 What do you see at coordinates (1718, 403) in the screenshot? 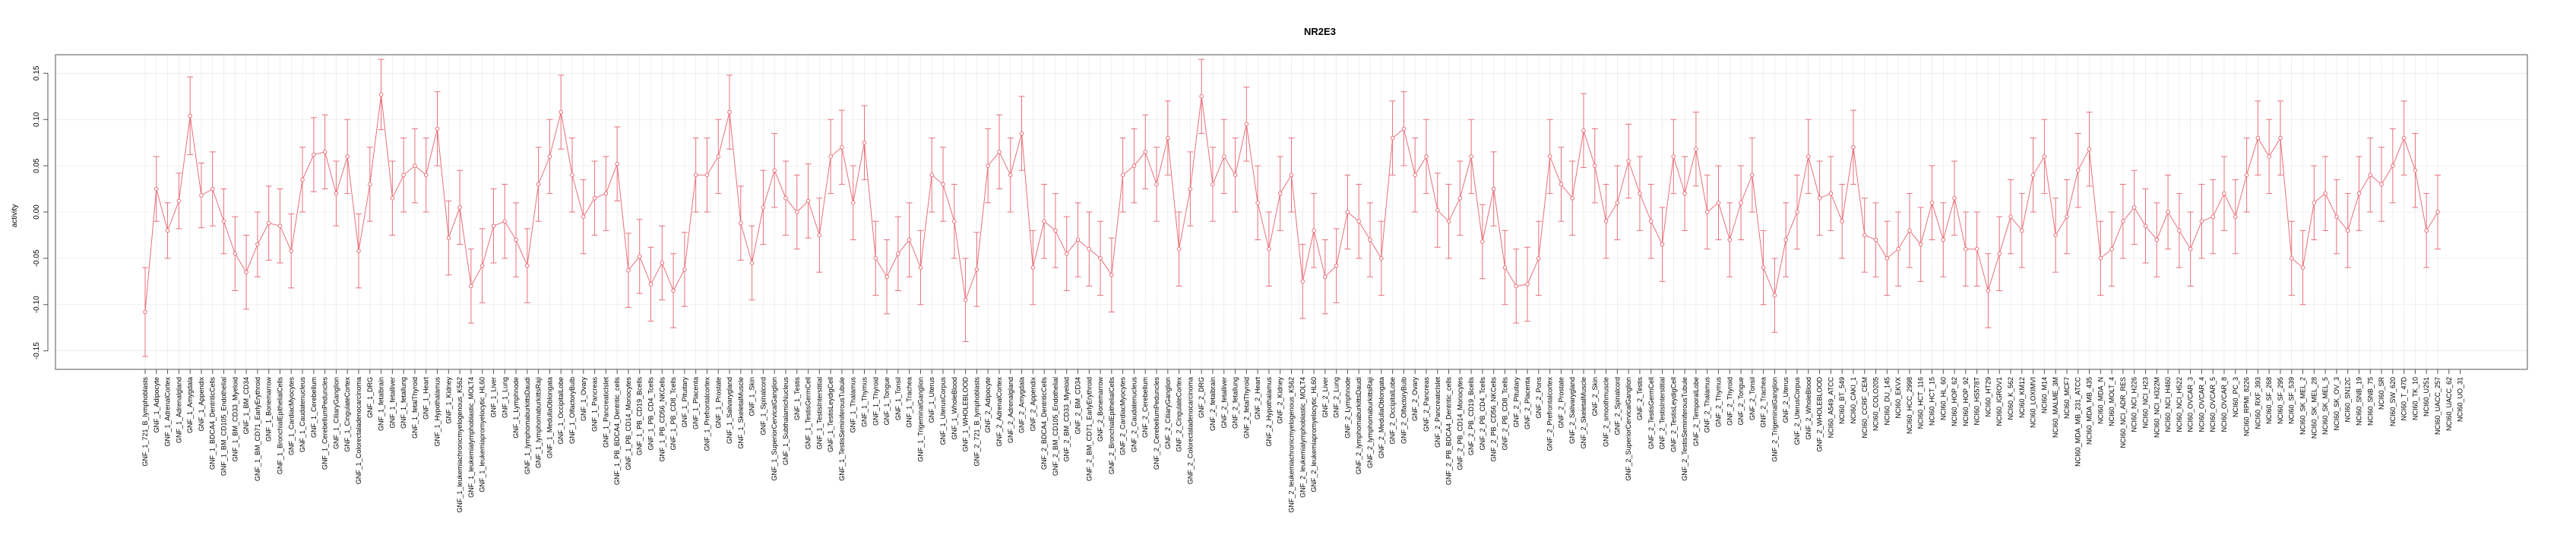
I see `x-tick-label: GNF_2_Thymus` at bounding box center [1718, 403].